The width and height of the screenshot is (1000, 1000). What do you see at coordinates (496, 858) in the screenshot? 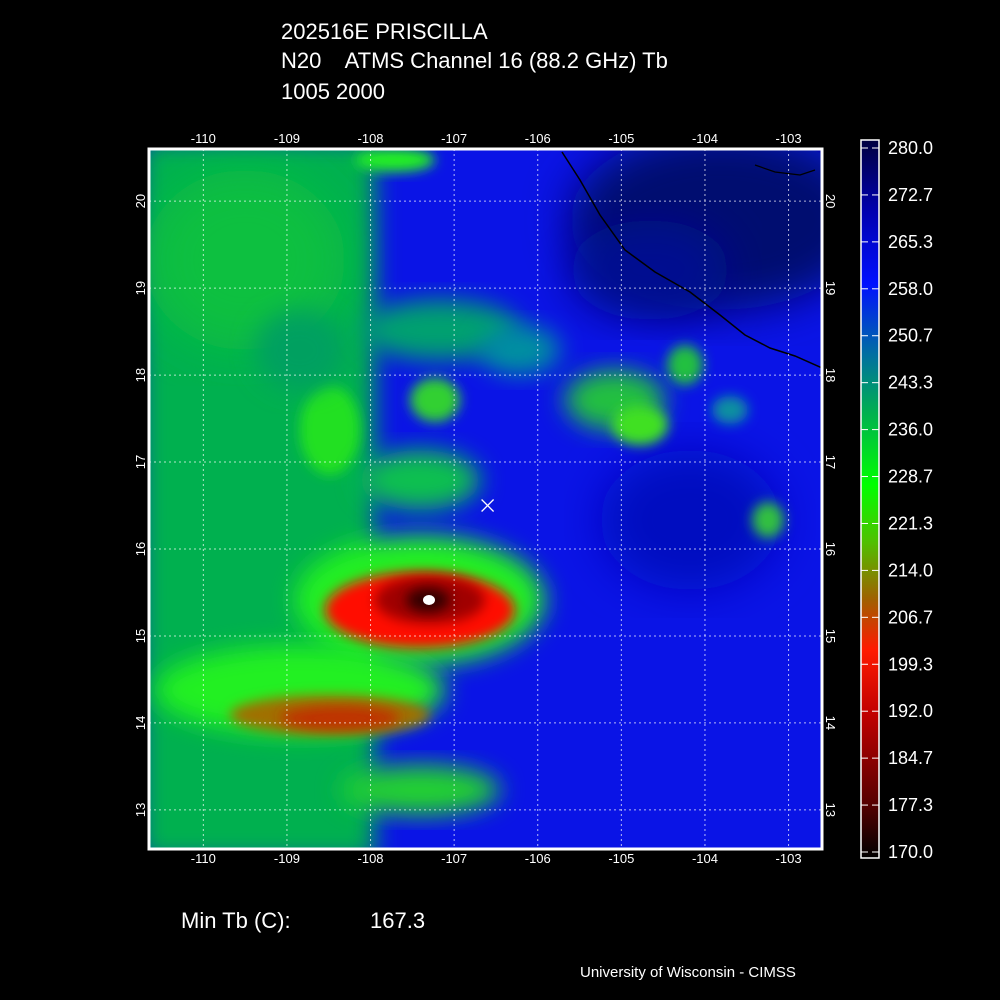
I see `lon-labels-bottom: -110 -109 -108 -107 -106 -105 -104 -103` at bounding box center [496, 858].